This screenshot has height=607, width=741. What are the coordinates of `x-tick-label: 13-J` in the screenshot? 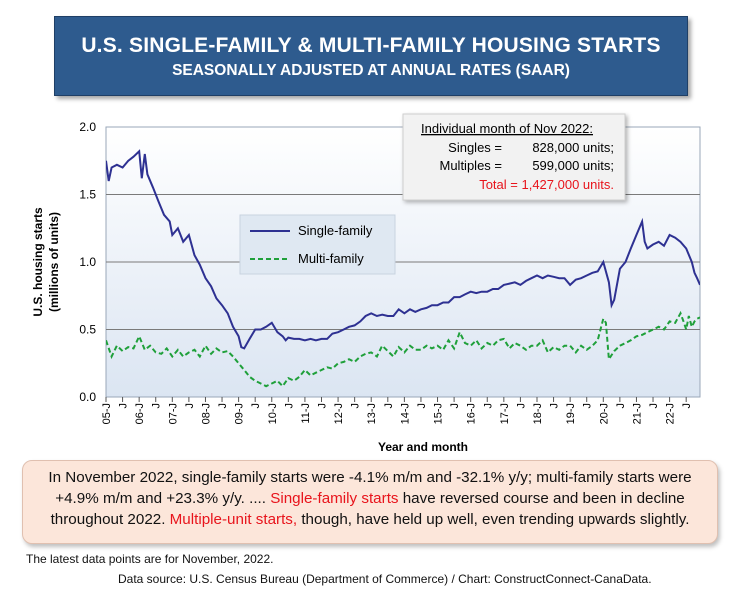 It's located at (372, 413).